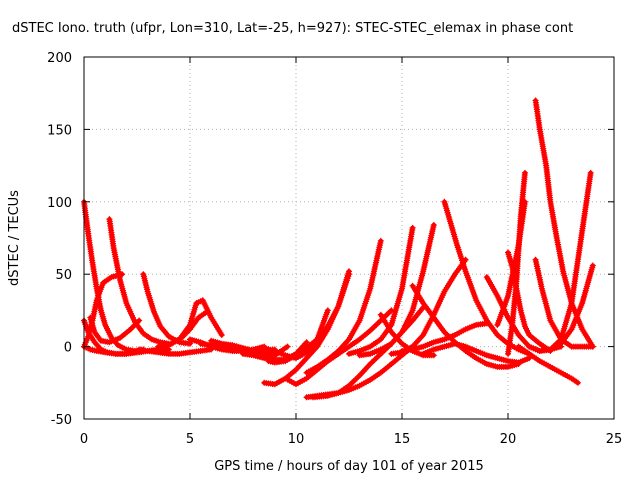 The height and width of the screenshot is (480, 640). Describe the element at coordinates (61, 420) in the screenshot. I see `y-tick-label: -50` at that location.